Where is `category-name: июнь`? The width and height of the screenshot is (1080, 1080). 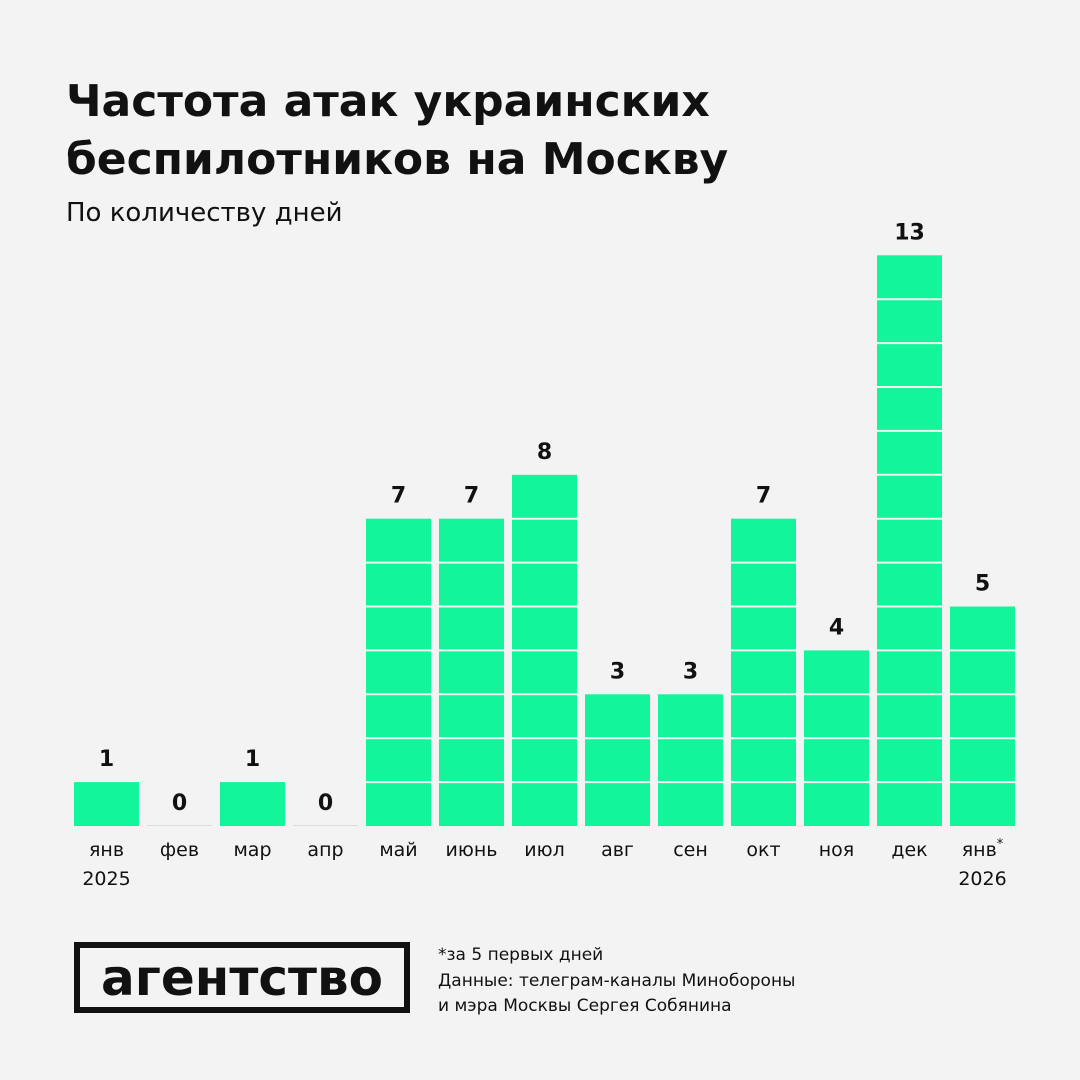
category-name: июнь is located at coordinates (472, 850).